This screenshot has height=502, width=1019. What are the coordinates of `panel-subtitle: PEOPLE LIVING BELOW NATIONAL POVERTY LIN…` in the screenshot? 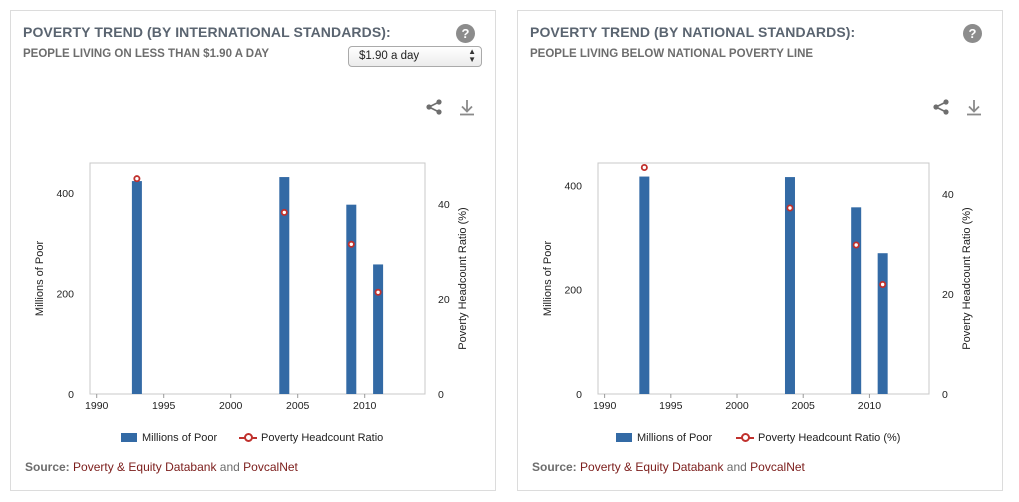 It's located at (672, 54).